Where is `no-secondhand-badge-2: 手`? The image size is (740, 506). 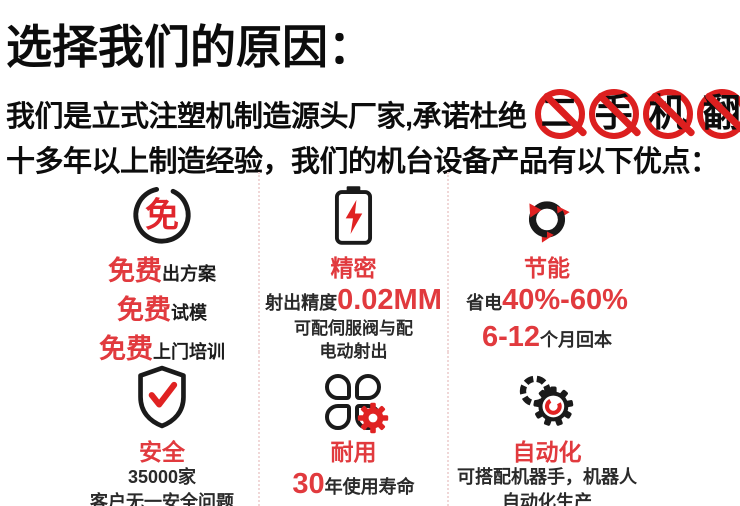 no-secondhand-badge-2: 手 is located at coordinates (615, 114).